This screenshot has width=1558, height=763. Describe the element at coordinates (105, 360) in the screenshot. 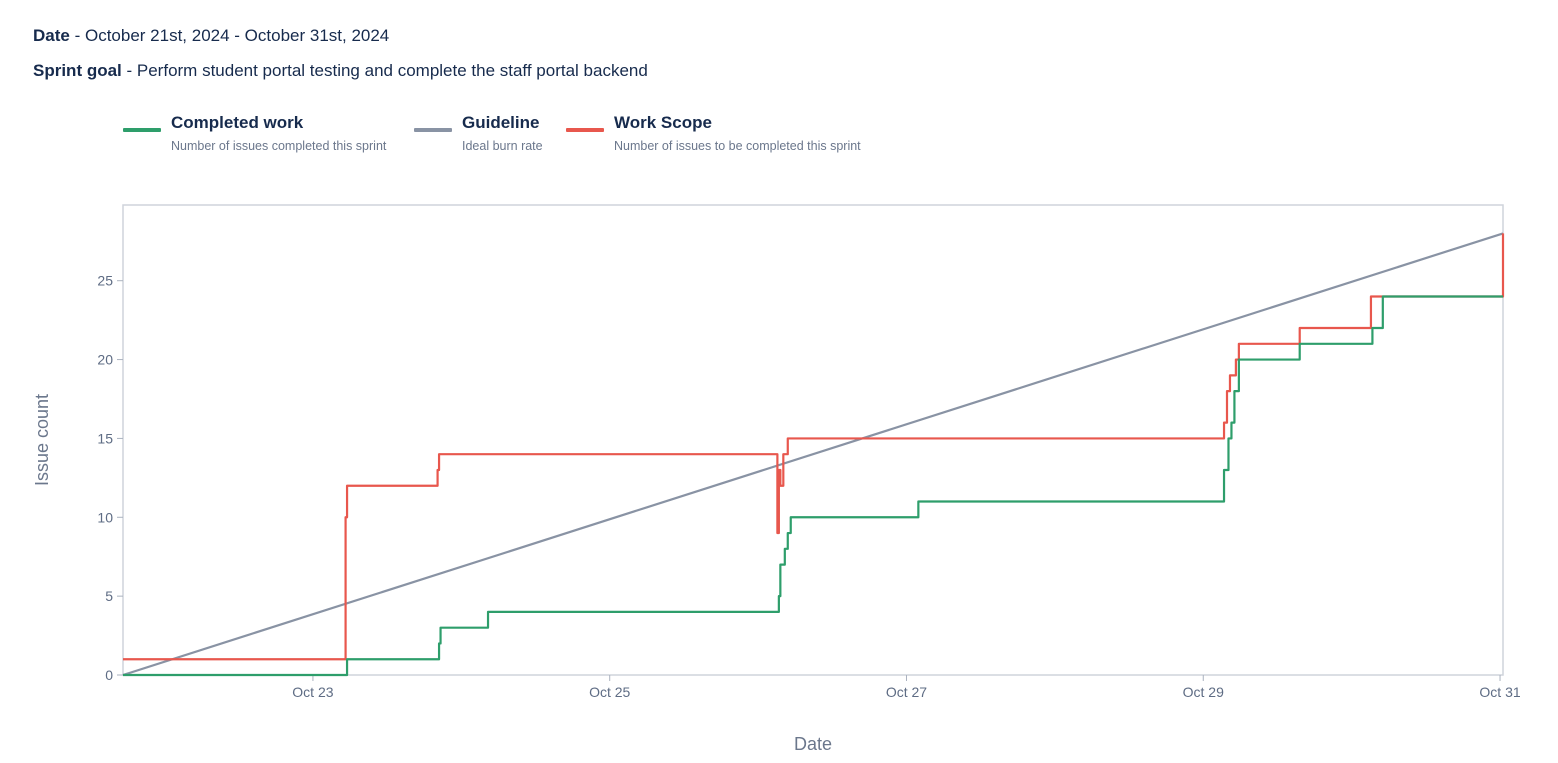

I see `y-tick-label: 20` at that location.